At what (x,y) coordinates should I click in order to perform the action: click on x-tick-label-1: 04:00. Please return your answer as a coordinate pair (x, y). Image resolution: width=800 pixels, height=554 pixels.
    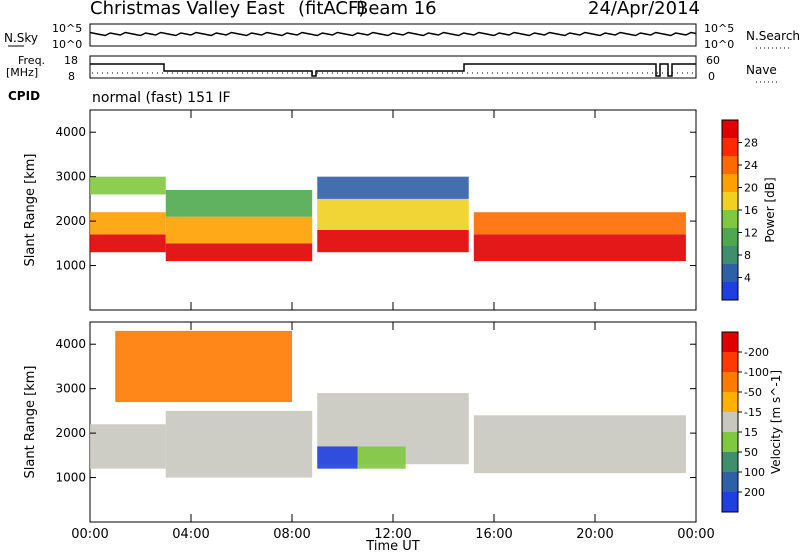
    Looking at the image, I should click on (190, 534).